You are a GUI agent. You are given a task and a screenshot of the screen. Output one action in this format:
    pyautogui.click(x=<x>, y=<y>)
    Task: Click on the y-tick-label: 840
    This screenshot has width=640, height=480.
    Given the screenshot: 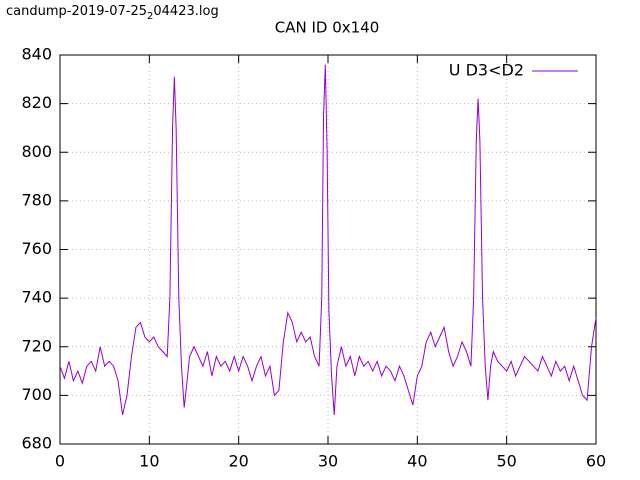 What is the action you would take?
    pyautogui.click(x=36, y=54)
    